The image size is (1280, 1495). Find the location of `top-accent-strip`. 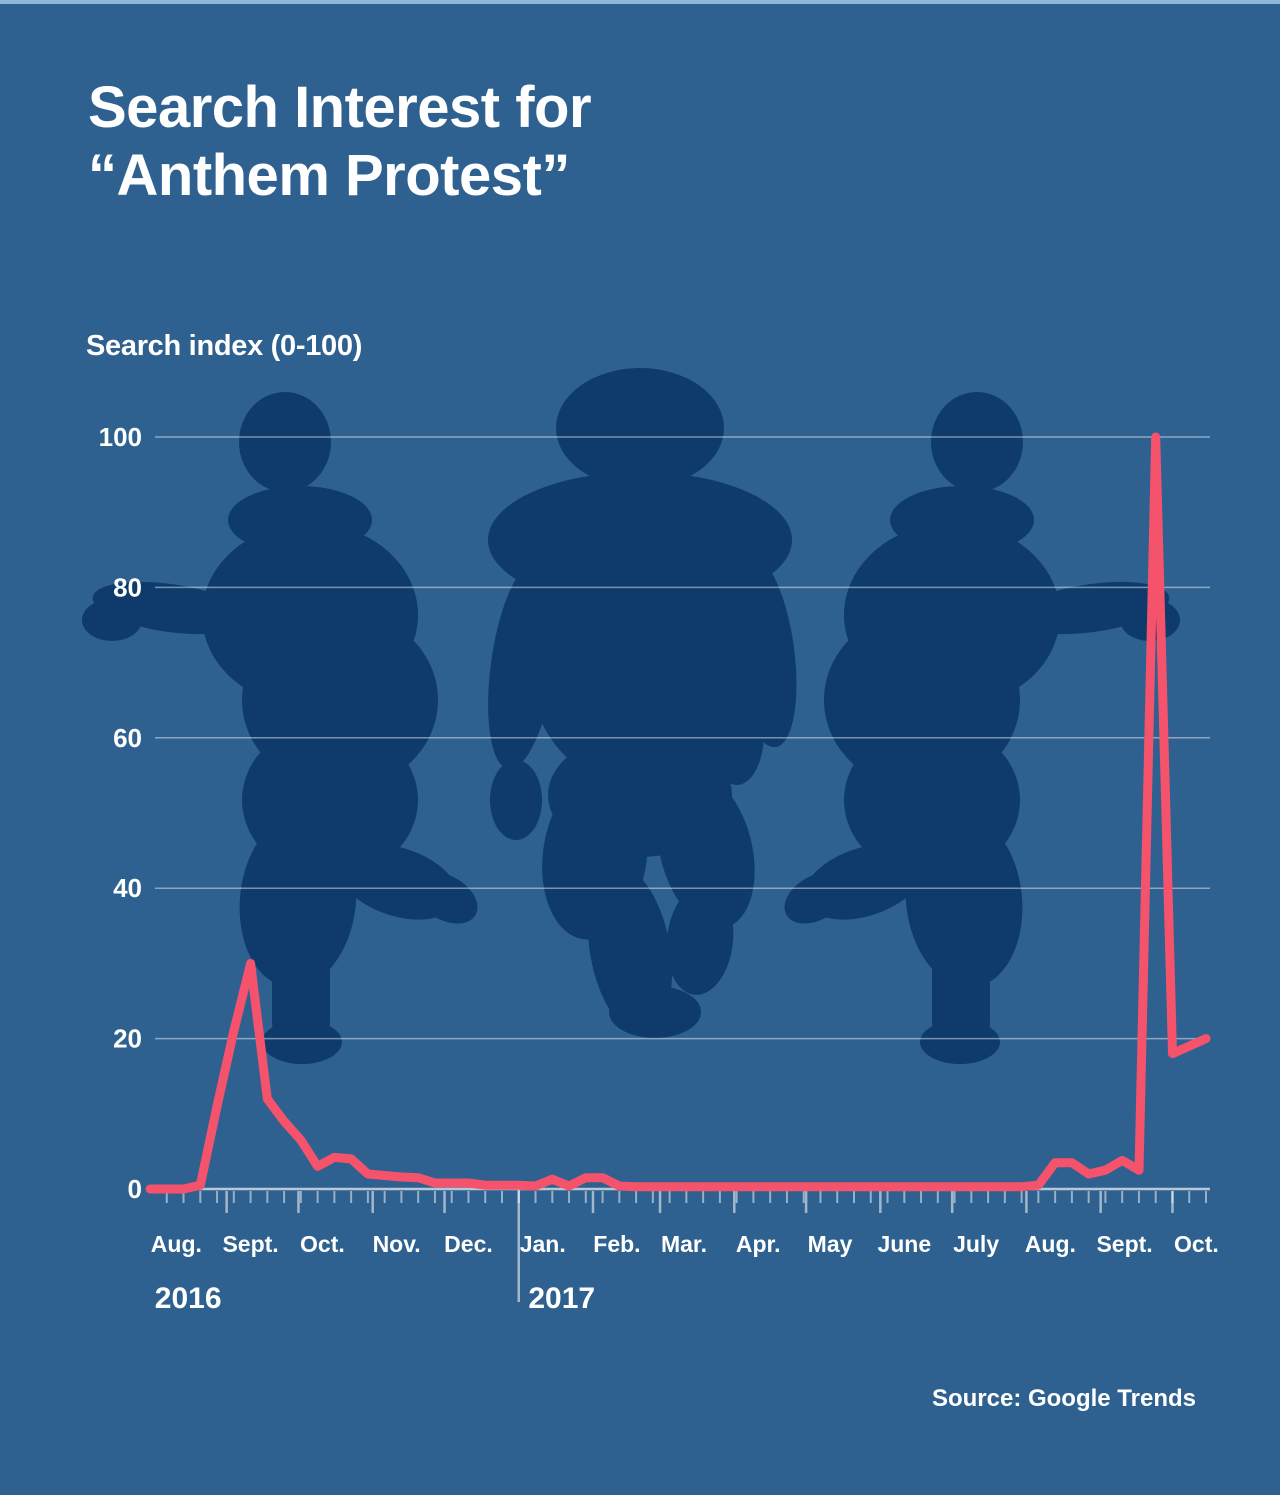

top-accent-strip is located at coordinates (640, 2).